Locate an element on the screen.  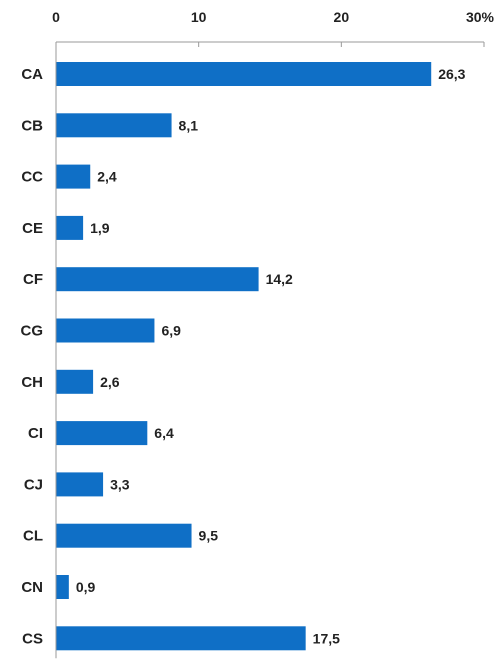
category-label-cf: CF is located at coordinates (33, 279).